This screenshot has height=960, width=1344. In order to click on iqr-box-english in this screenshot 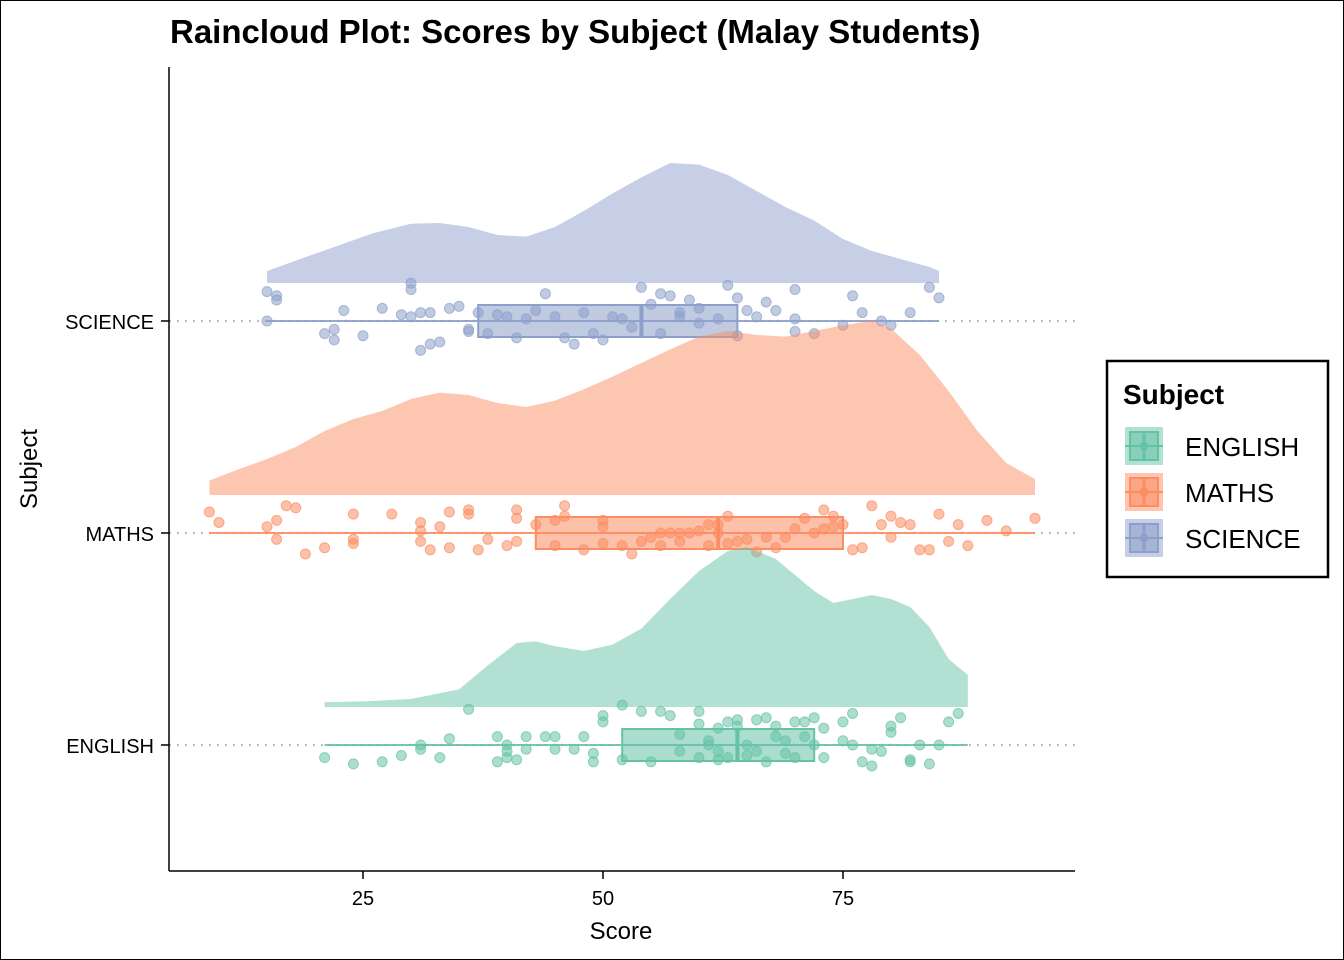, I will do `click(718, 745)`.